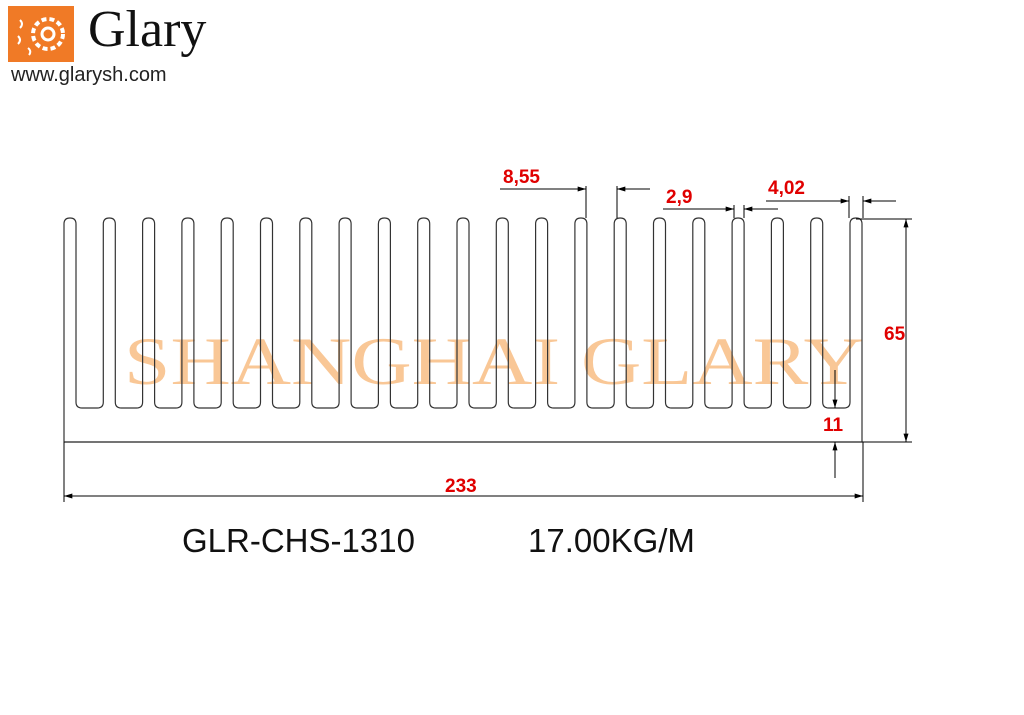 This screenshot has height=715, width=1024. What do you see at coordinates (89, 75) in the screenshot?
I see `logo-url: www.glarysh.com` at bounding box center [89, 75].